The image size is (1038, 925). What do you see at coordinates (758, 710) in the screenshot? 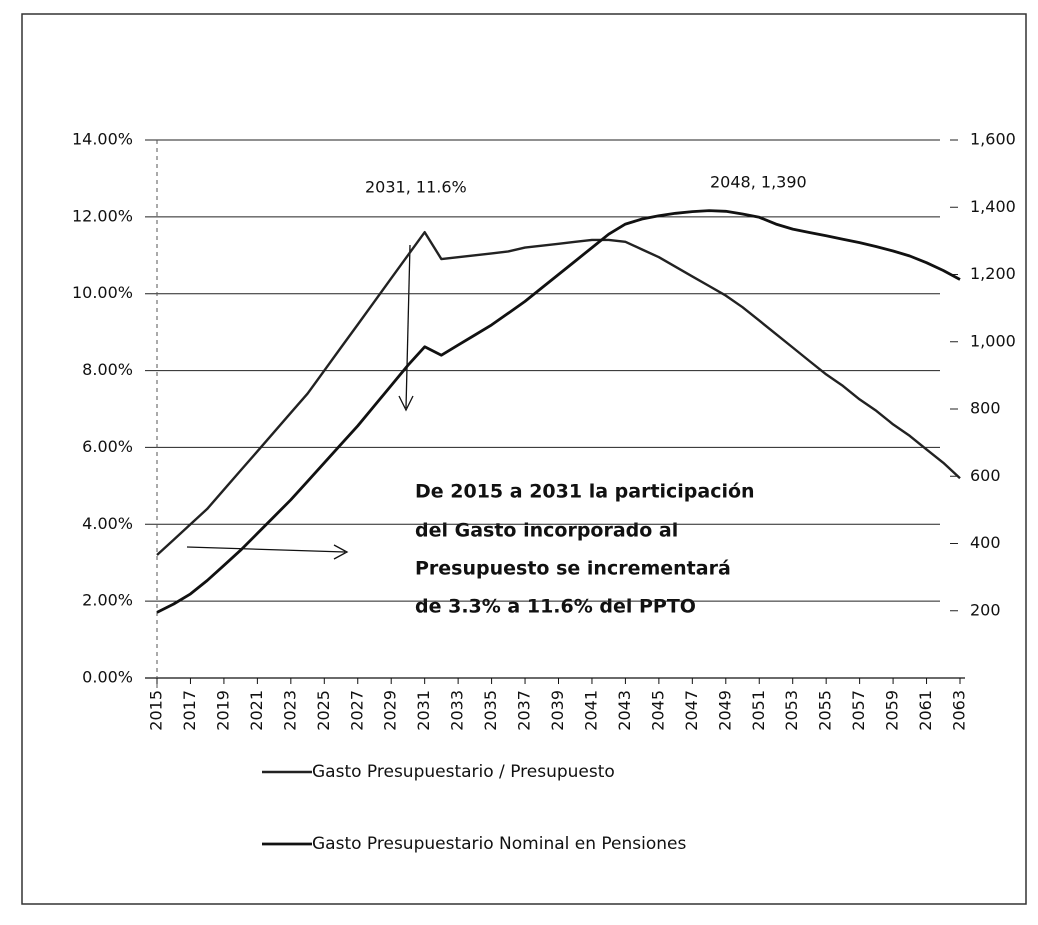
I see `x-tick-label: 2051` at bounding box center [758, 710].